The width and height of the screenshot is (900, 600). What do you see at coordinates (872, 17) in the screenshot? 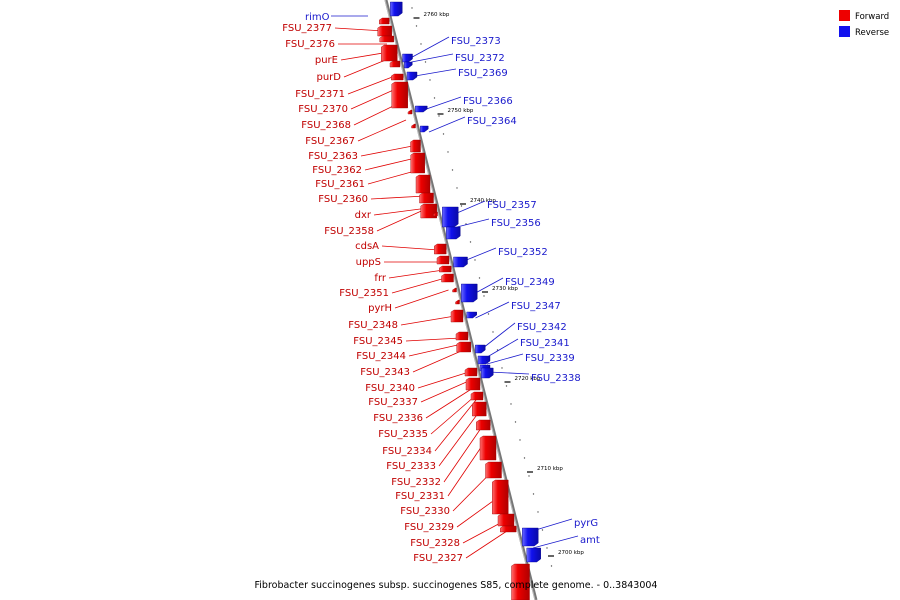
I see `legend-forward-label: Forward` at bounding box center [872, 17].